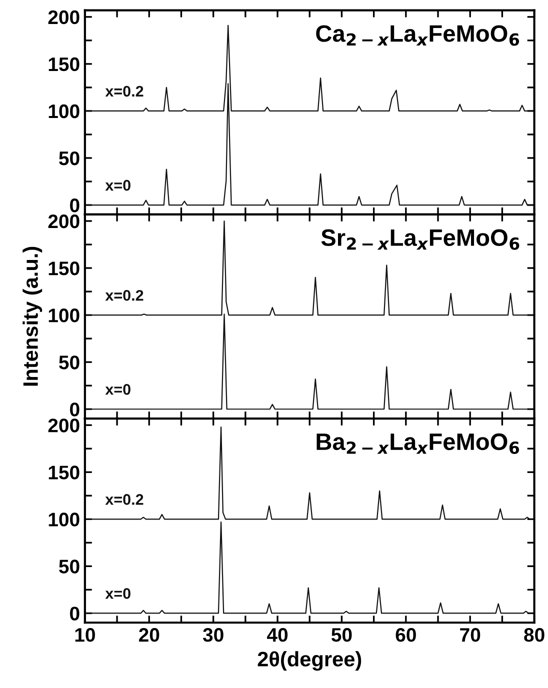  Describe the element at coordinates (418, 443) in the screenshot. I see `text: Ba$_{2−x}$La$_{x}$FeMoO$_{6}$` at that location.